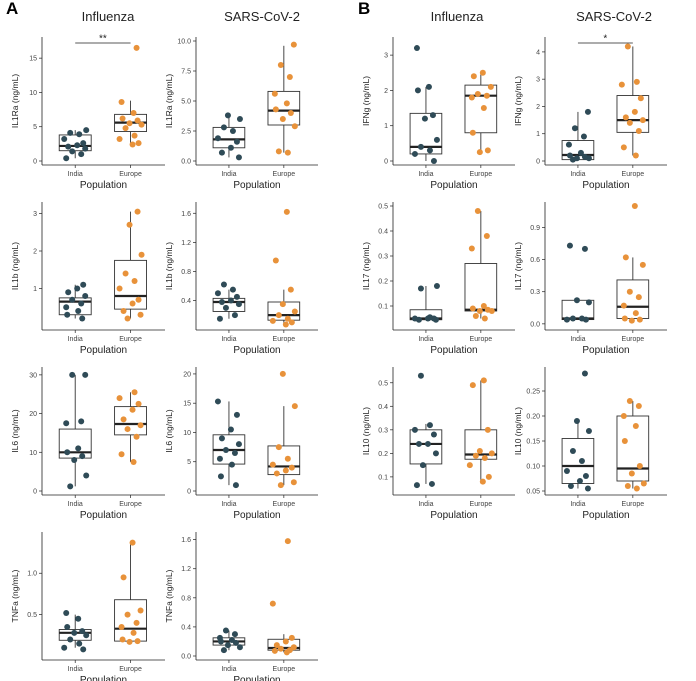 The width and height of the screenshot is (696, 681). Describe the element at coordinates (366, 431) in the screenshot. I see `y-axis-label: IL10 (ng/mL)` at that location.